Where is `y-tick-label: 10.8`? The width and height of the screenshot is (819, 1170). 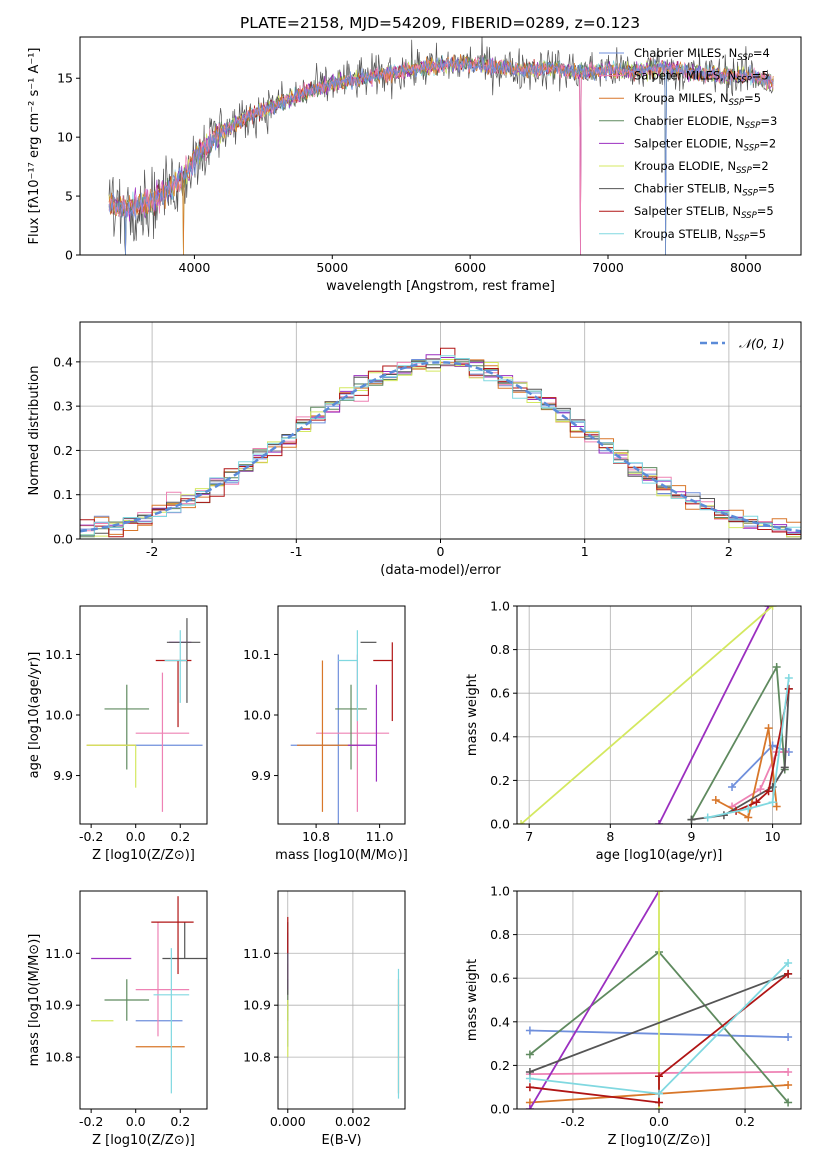 y-tick-label: 10.8 is located at coordinates (59, 1057).